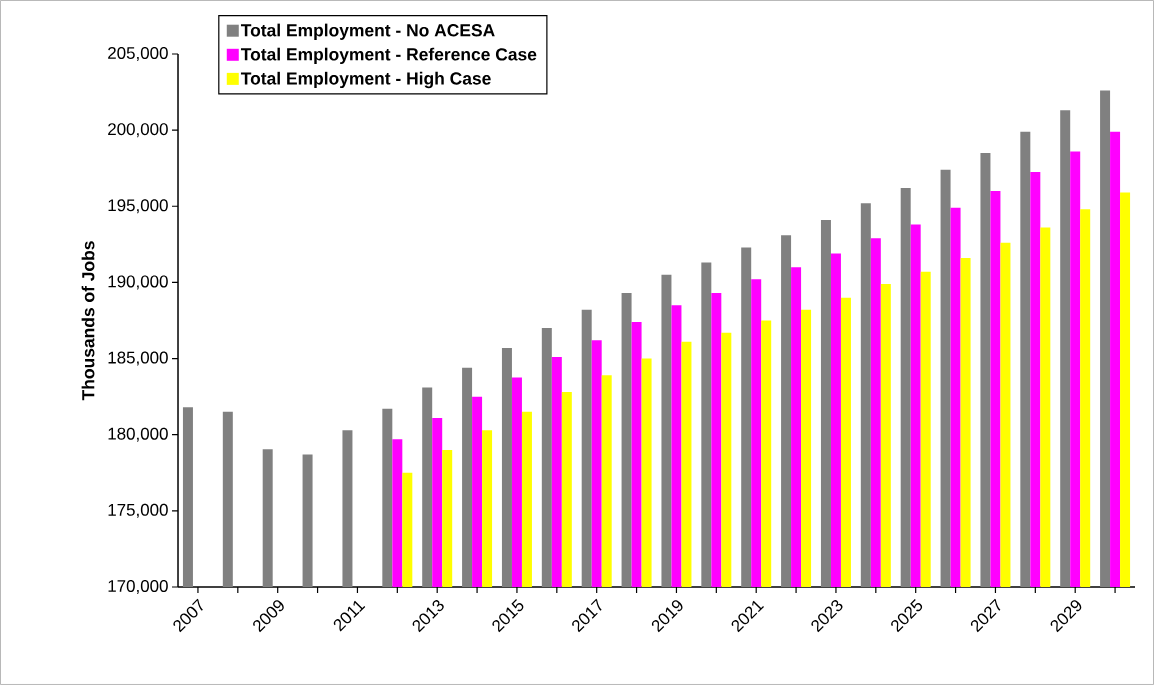 The width and height of the screenshot is (1154, 685). I want to click on legend-label: Total Employment - Reference Case, so click(388, 55).